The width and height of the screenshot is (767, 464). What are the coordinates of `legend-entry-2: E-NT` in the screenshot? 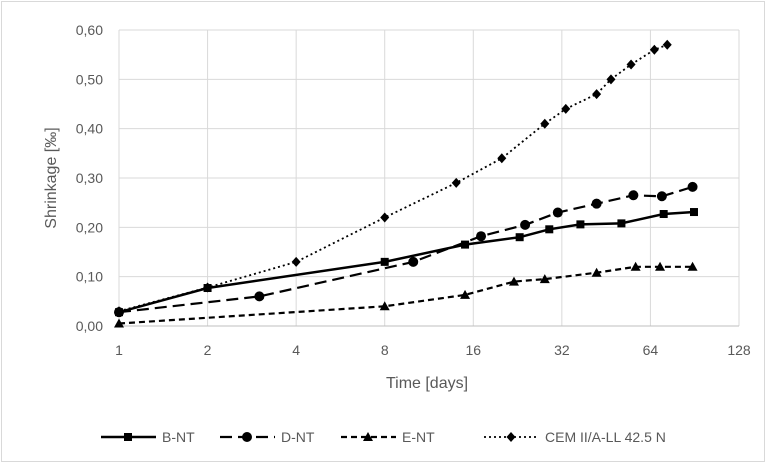 It's located at (388, 437).